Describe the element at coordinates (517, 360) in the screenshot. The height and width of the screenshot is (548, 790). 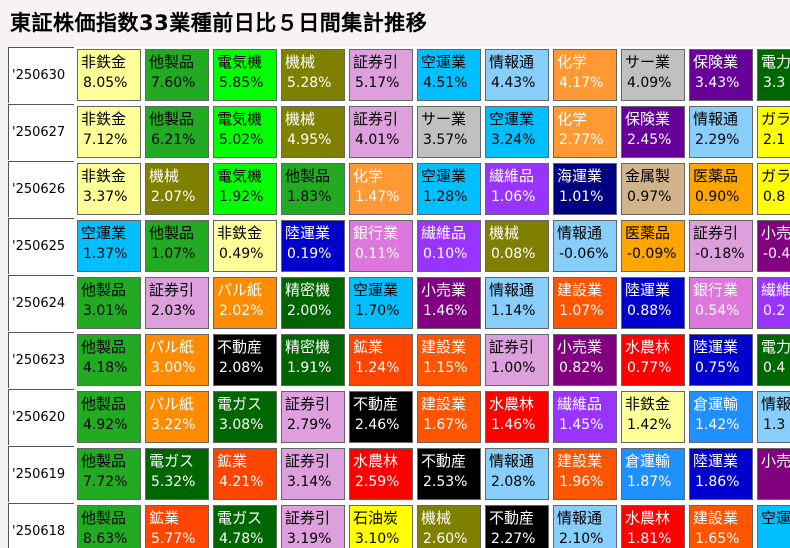
I see `sector-cell: 証券引 1.00%` at that location.